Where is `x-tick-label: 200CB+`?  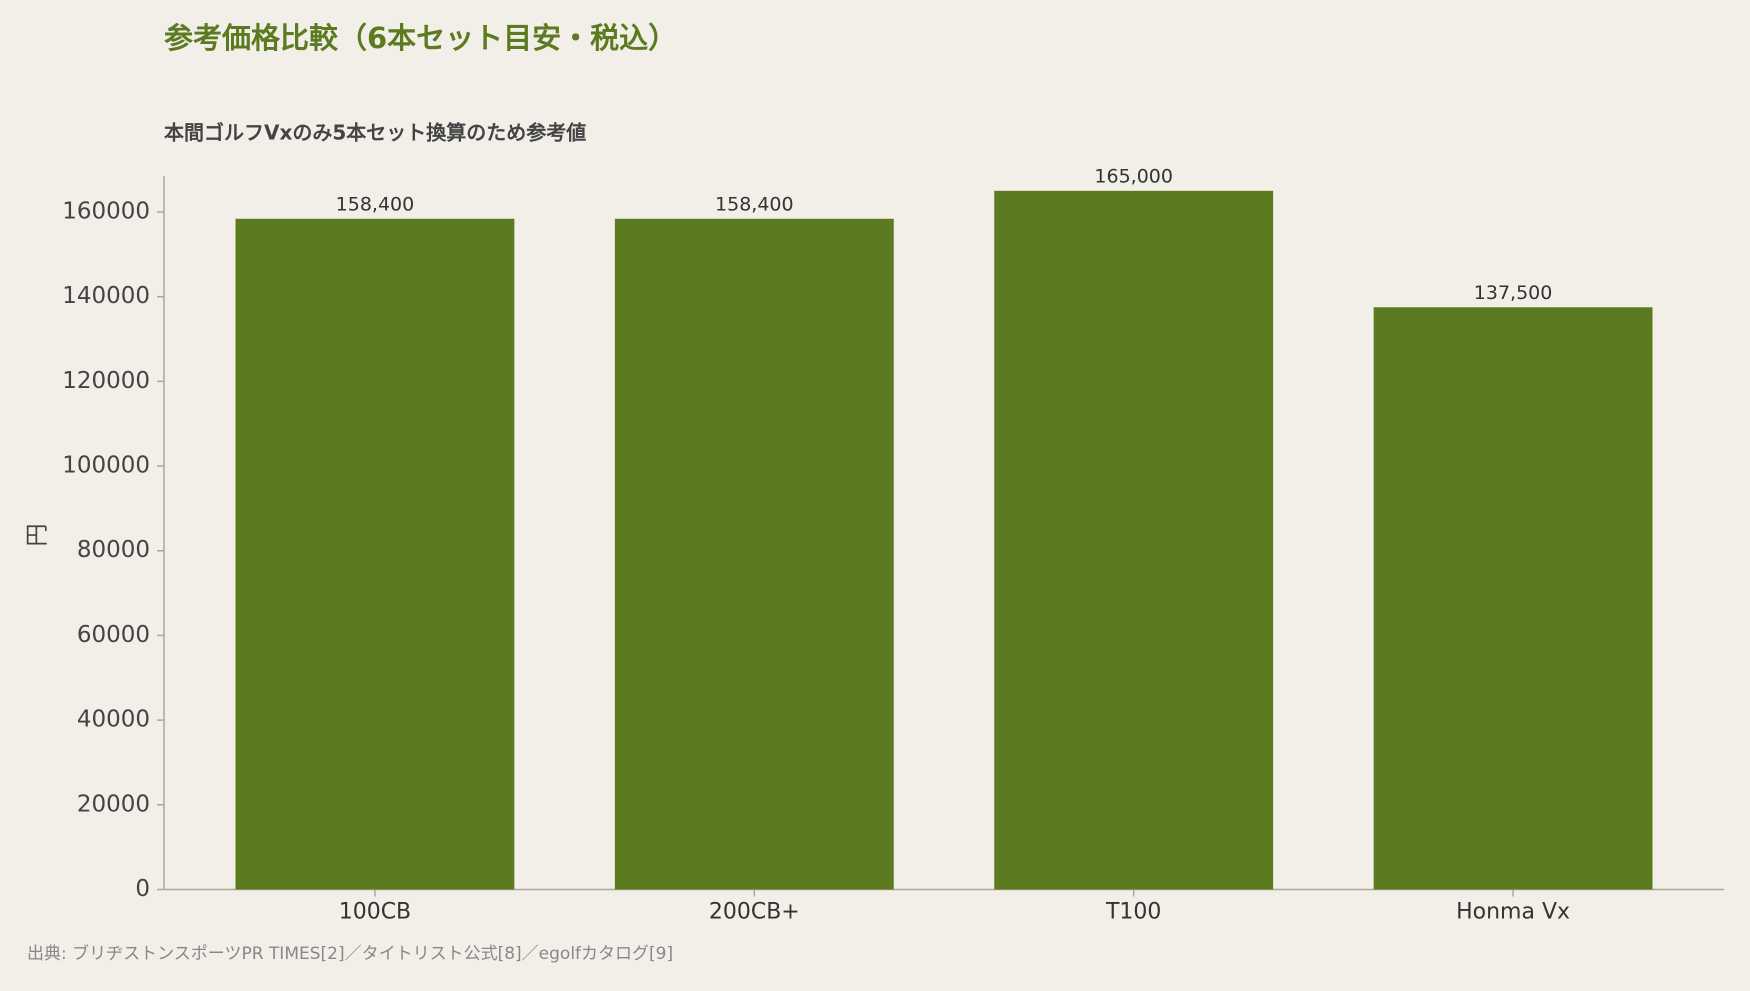 x-tick-label: 200CB+ is located at coordinates (754, 912).